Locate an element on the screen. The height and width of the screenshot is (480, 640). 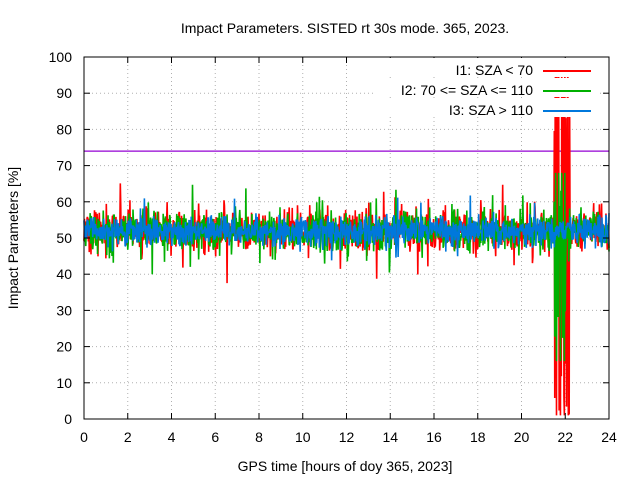
x-tick-label: 16 is located at coordinates (434, 437).